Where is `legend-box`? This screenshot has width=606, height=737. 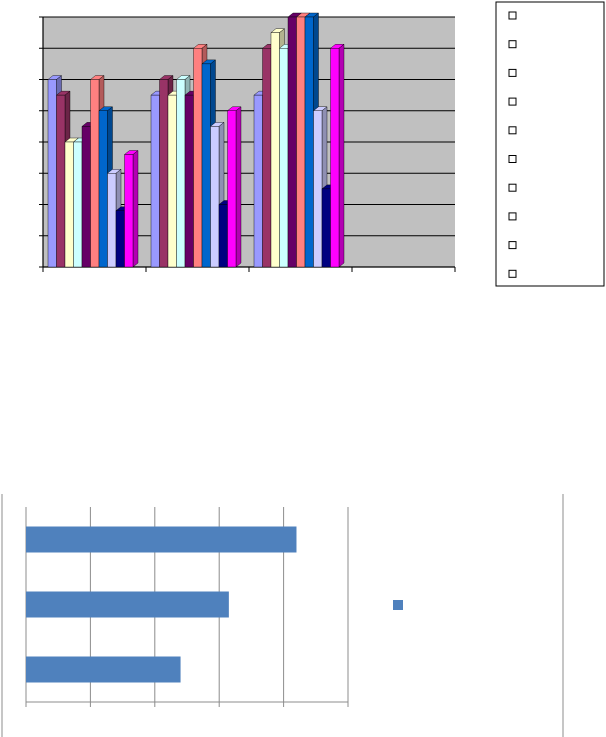
legend-box is located at coordinates (550, 144).